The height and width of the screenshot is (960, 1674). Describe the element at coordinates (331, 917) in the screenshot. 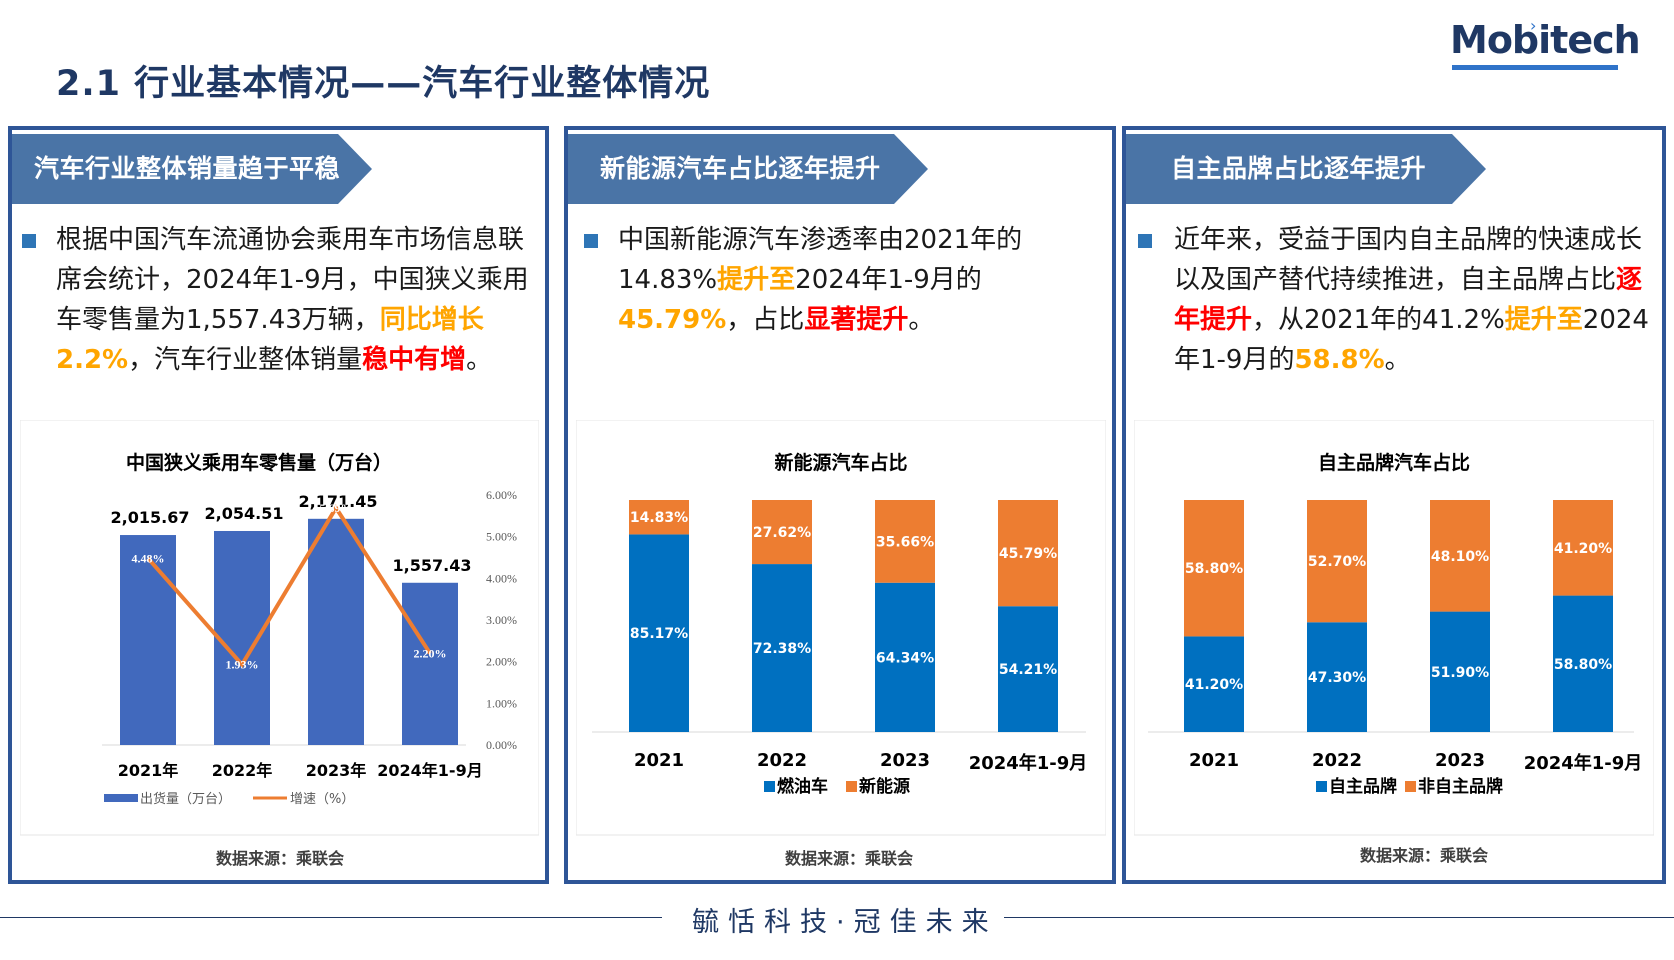

I see `footer-line-left` at that location.